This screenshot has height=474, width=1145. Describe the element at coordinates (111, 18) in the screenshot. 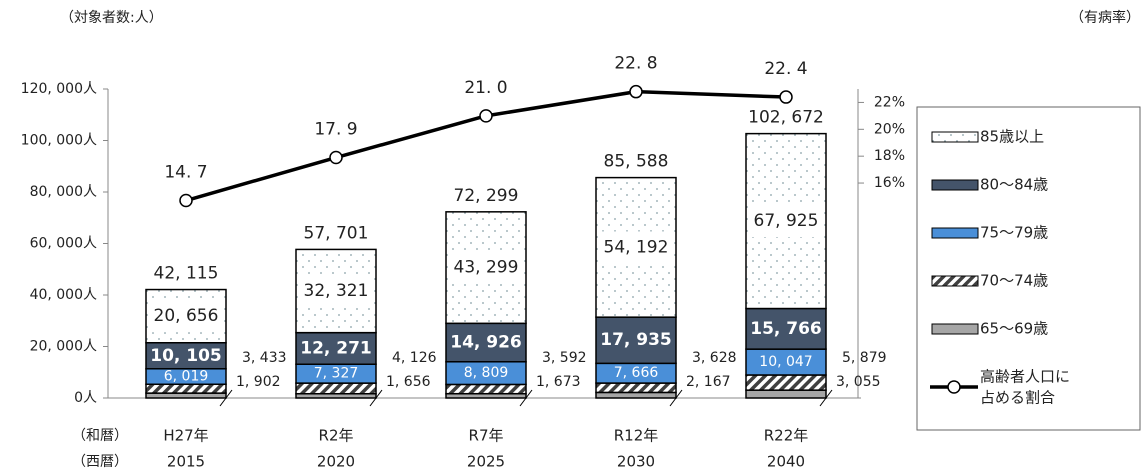

I see `y-unit-label: （対象者数:人）` at that location.